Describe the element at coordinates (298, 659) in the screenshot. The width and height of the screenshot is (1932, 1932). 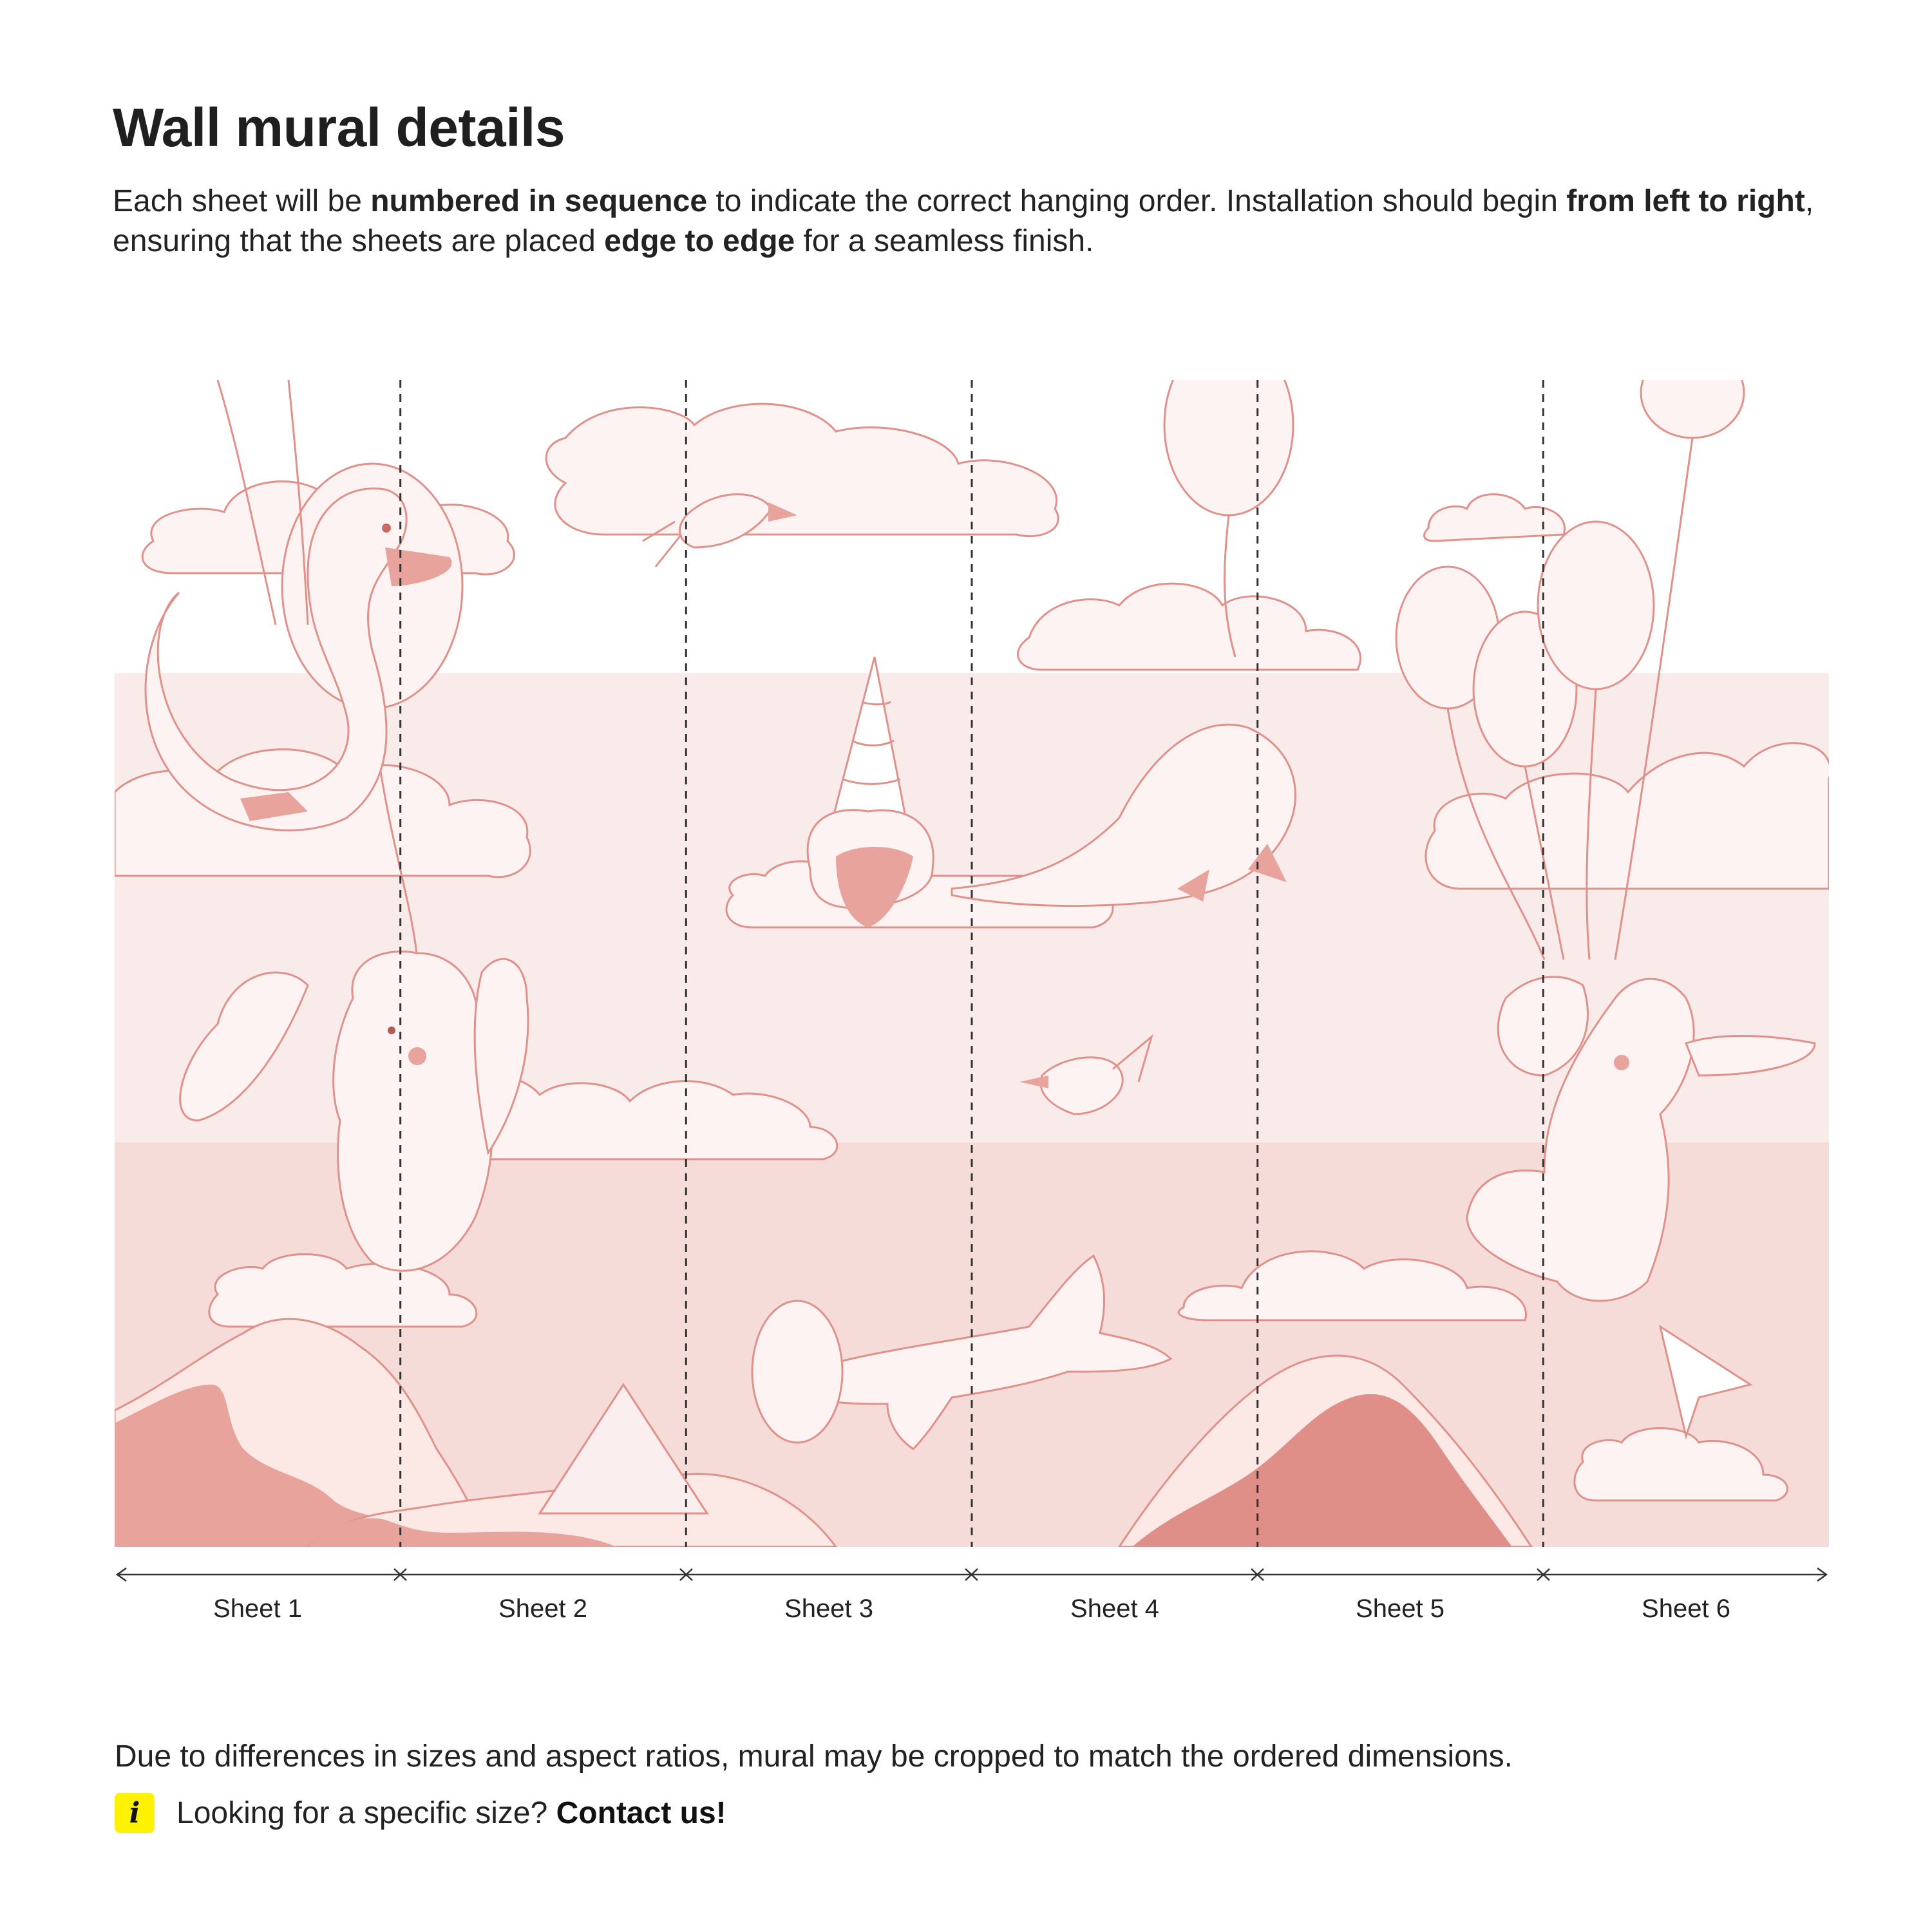
I see `goose-top-left` at that location.